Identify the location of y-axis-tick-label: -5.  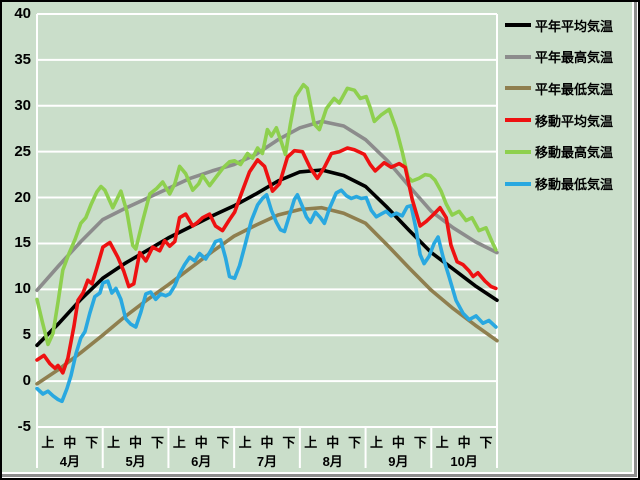
(24, 426).